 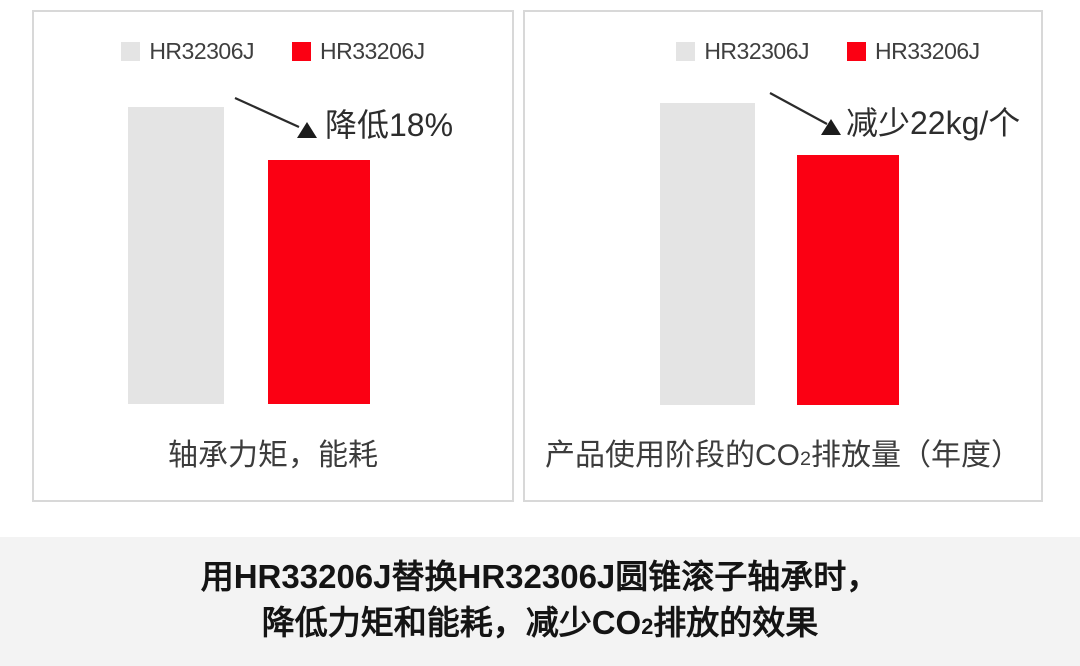 I want to click on caption-subscript: 2, so click(x=805, y=459).